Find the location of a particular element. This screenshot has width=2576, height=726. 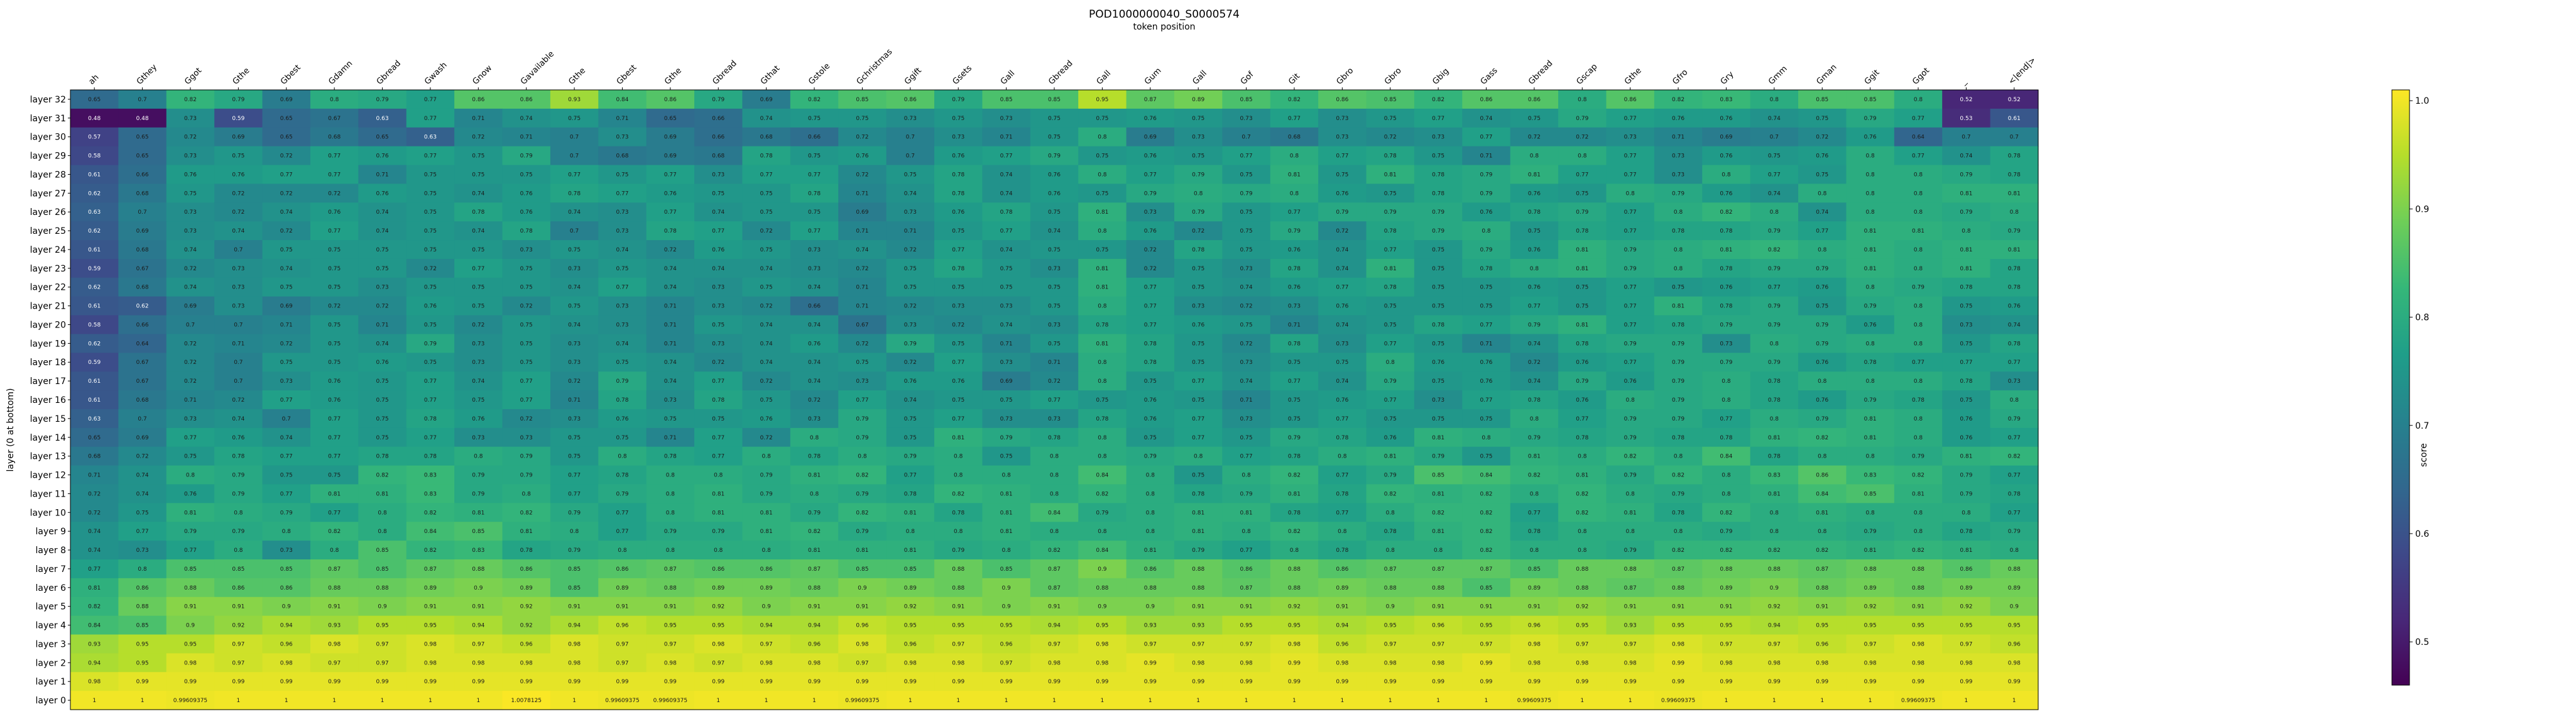

cell-value: 1 is located at coordinates (287, 701).